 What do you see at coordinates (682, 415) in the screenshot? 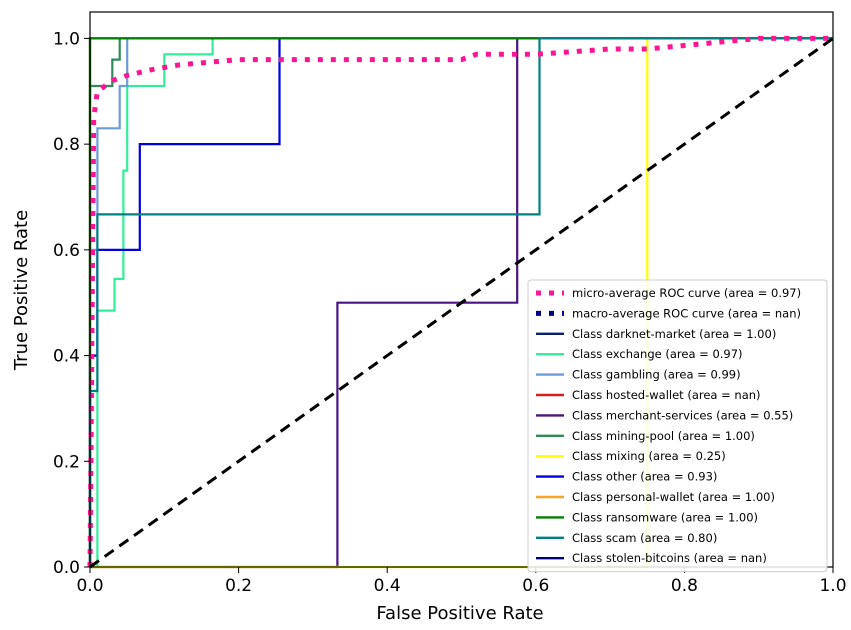
I see `legend-entry-class-merchant-services: Class merchant-services (area = 0.55)` at bounding box center [682, 415].